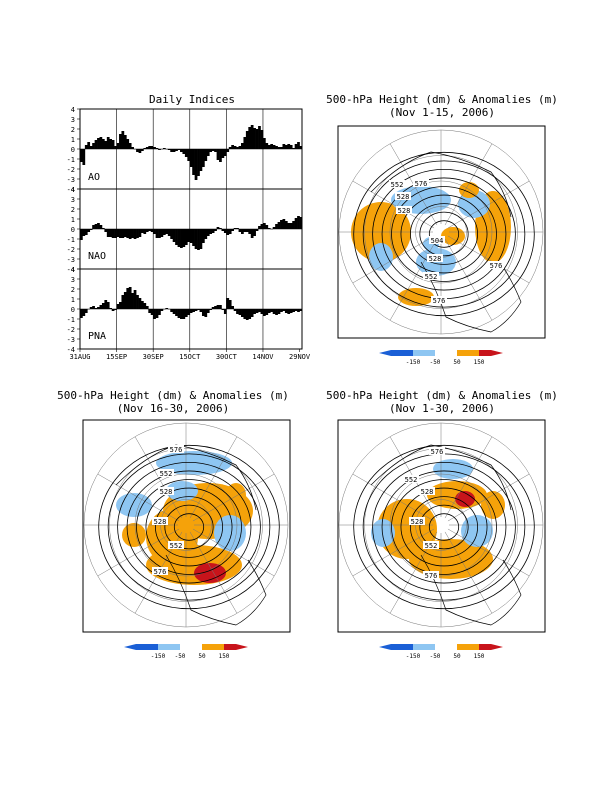  Describe the element at coordinates (71, 180) in the screenshot. I see `y-tick-label: -3` at that location.